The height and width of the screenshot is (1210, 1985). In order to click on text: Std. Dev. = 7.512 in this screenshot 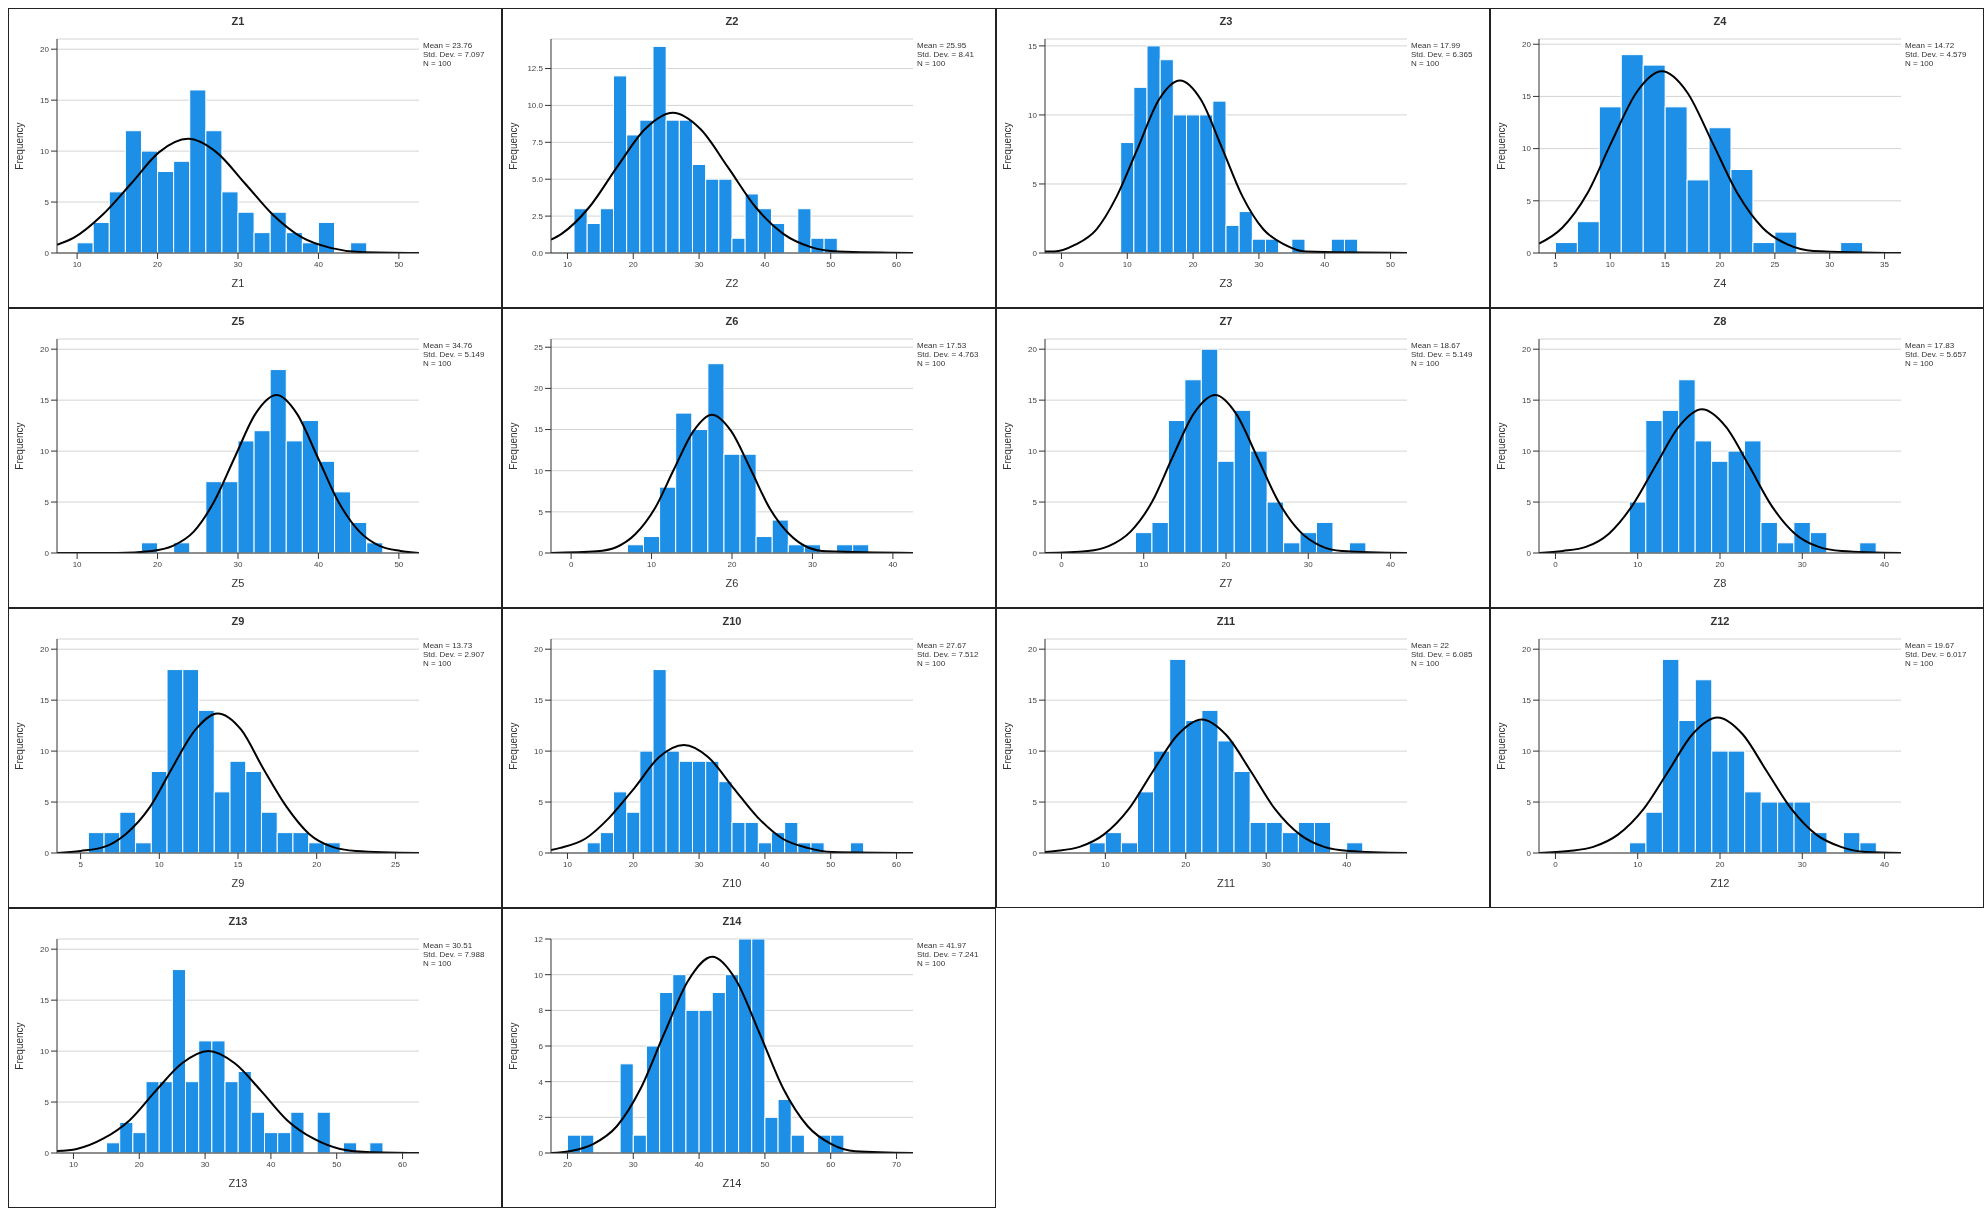, I will do `click(948, 654)`.